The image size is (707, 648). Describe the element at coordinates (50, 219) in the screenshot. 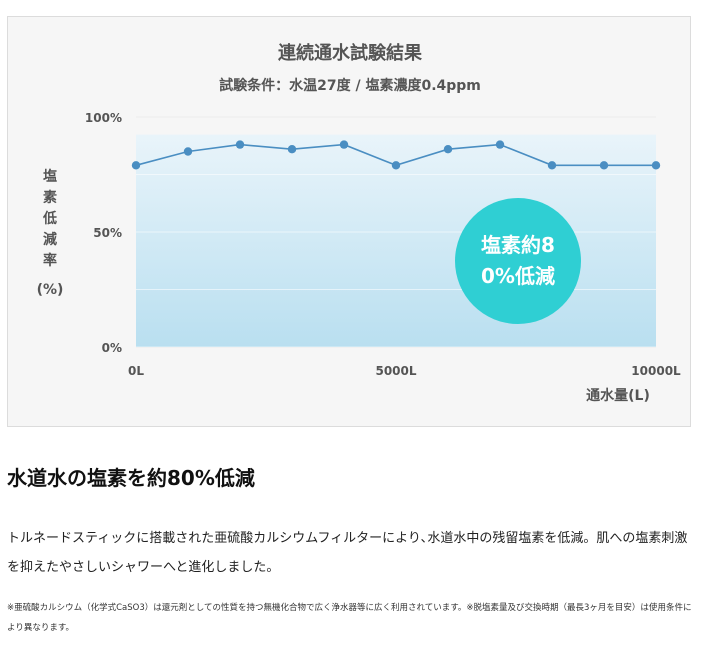

I see `y-axis-title: 塩素低減率` at that location.